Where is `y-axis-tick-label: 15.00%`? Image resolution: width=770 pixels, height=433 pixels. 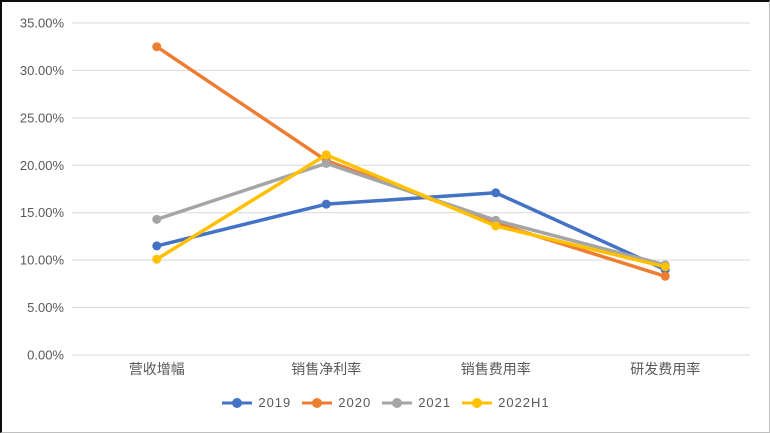 y-axis-tick-label: 15.00% is located at coordinates (42, 212).